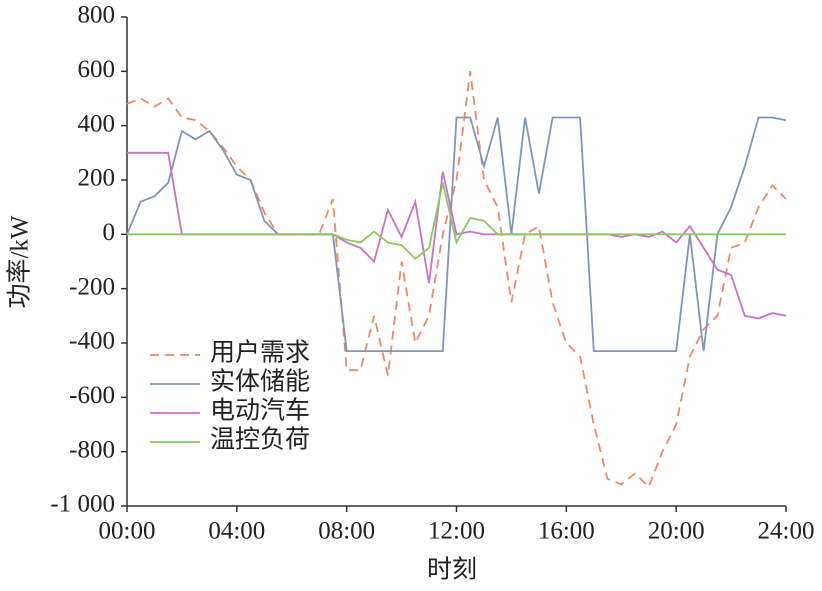 The width and height of the screenshot is (822, 591). Describe the element at coordinates (92, 286) in the screenshot. I see `y-tick-label: -200` at that location.